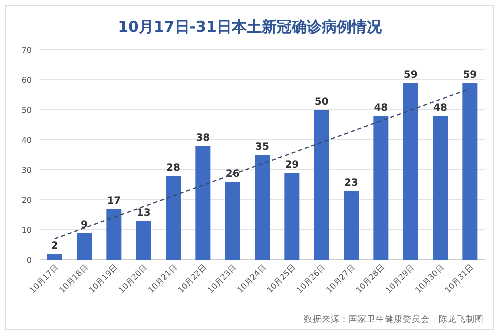 Image resolution: width=500 pixels, height=336 pixels. I want to click on x-tick-label: 10月21日, so click(162, 279).